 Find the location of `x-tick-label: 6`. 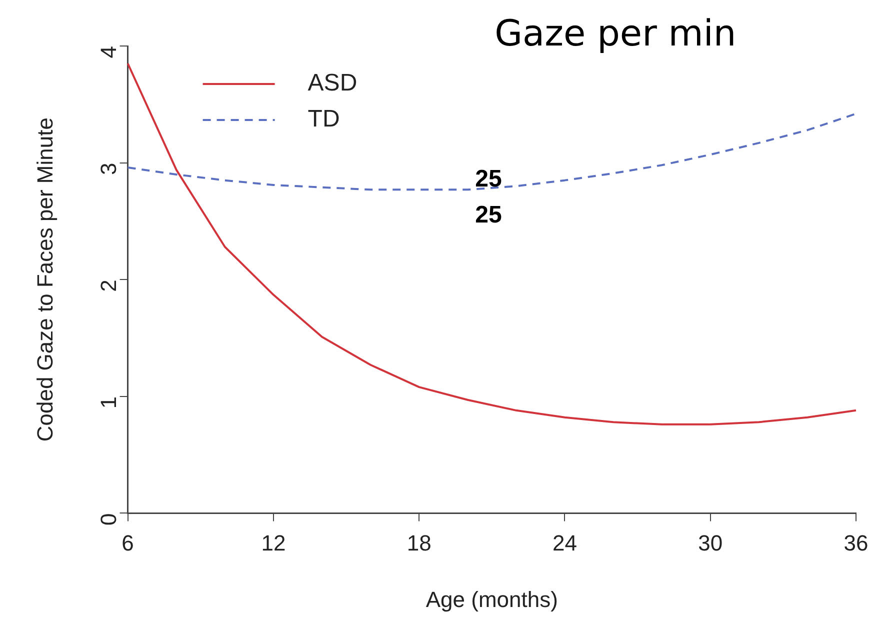

x-tick-label: 6 is located at coordinates (128, 543).